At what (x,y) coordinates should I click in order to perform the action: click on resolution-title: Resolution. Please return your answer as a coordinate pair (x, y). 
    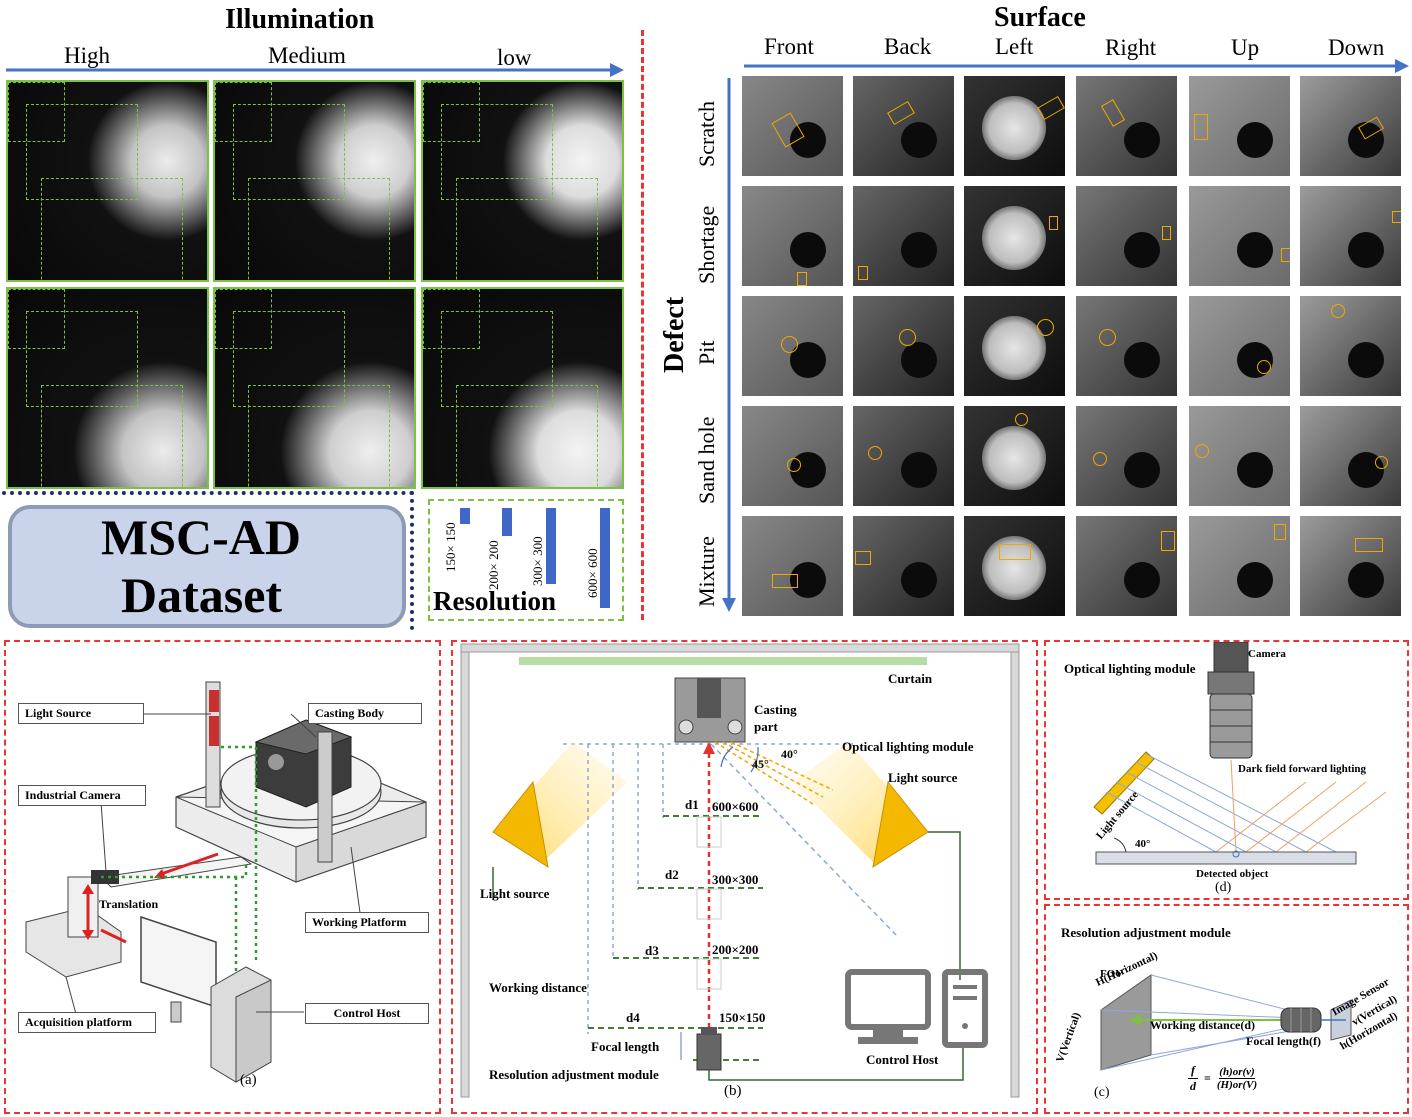
    Looking at the image, I should click on (495, 601).